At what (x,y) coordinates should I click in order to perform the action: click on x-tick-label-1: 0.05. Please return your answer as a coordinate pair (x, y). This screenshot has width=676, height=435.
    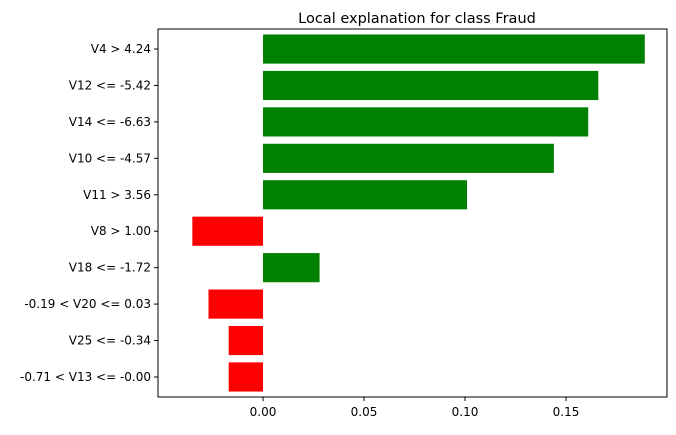
    Looking at the image, I should click on (364, 412).